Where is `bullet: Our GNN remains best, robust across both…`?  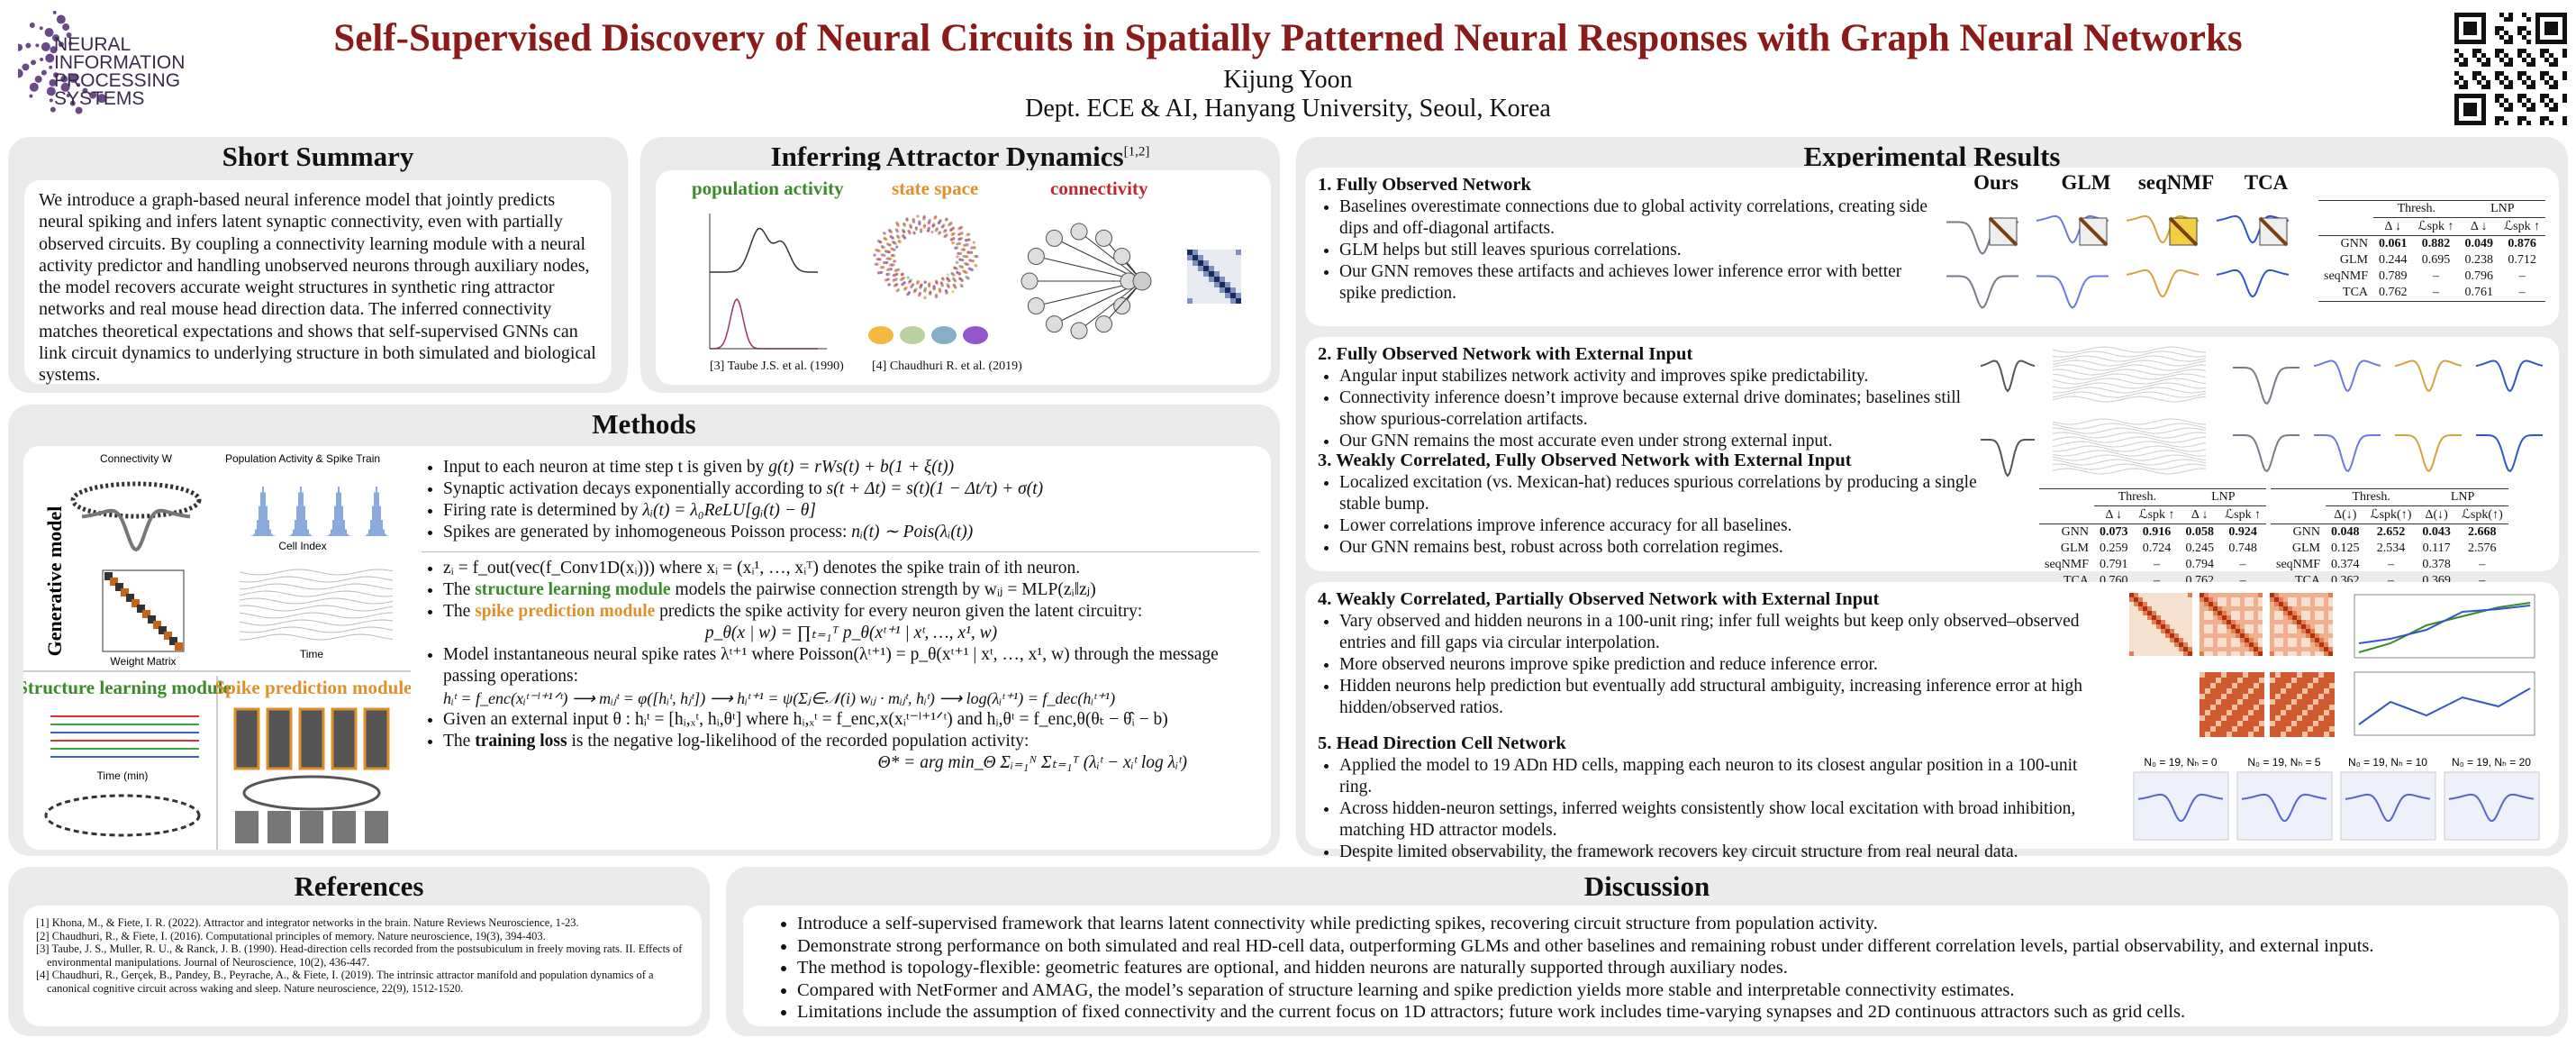
bullet: Our GNN remains best, robust across both… is located at coordinates (1661, 548).